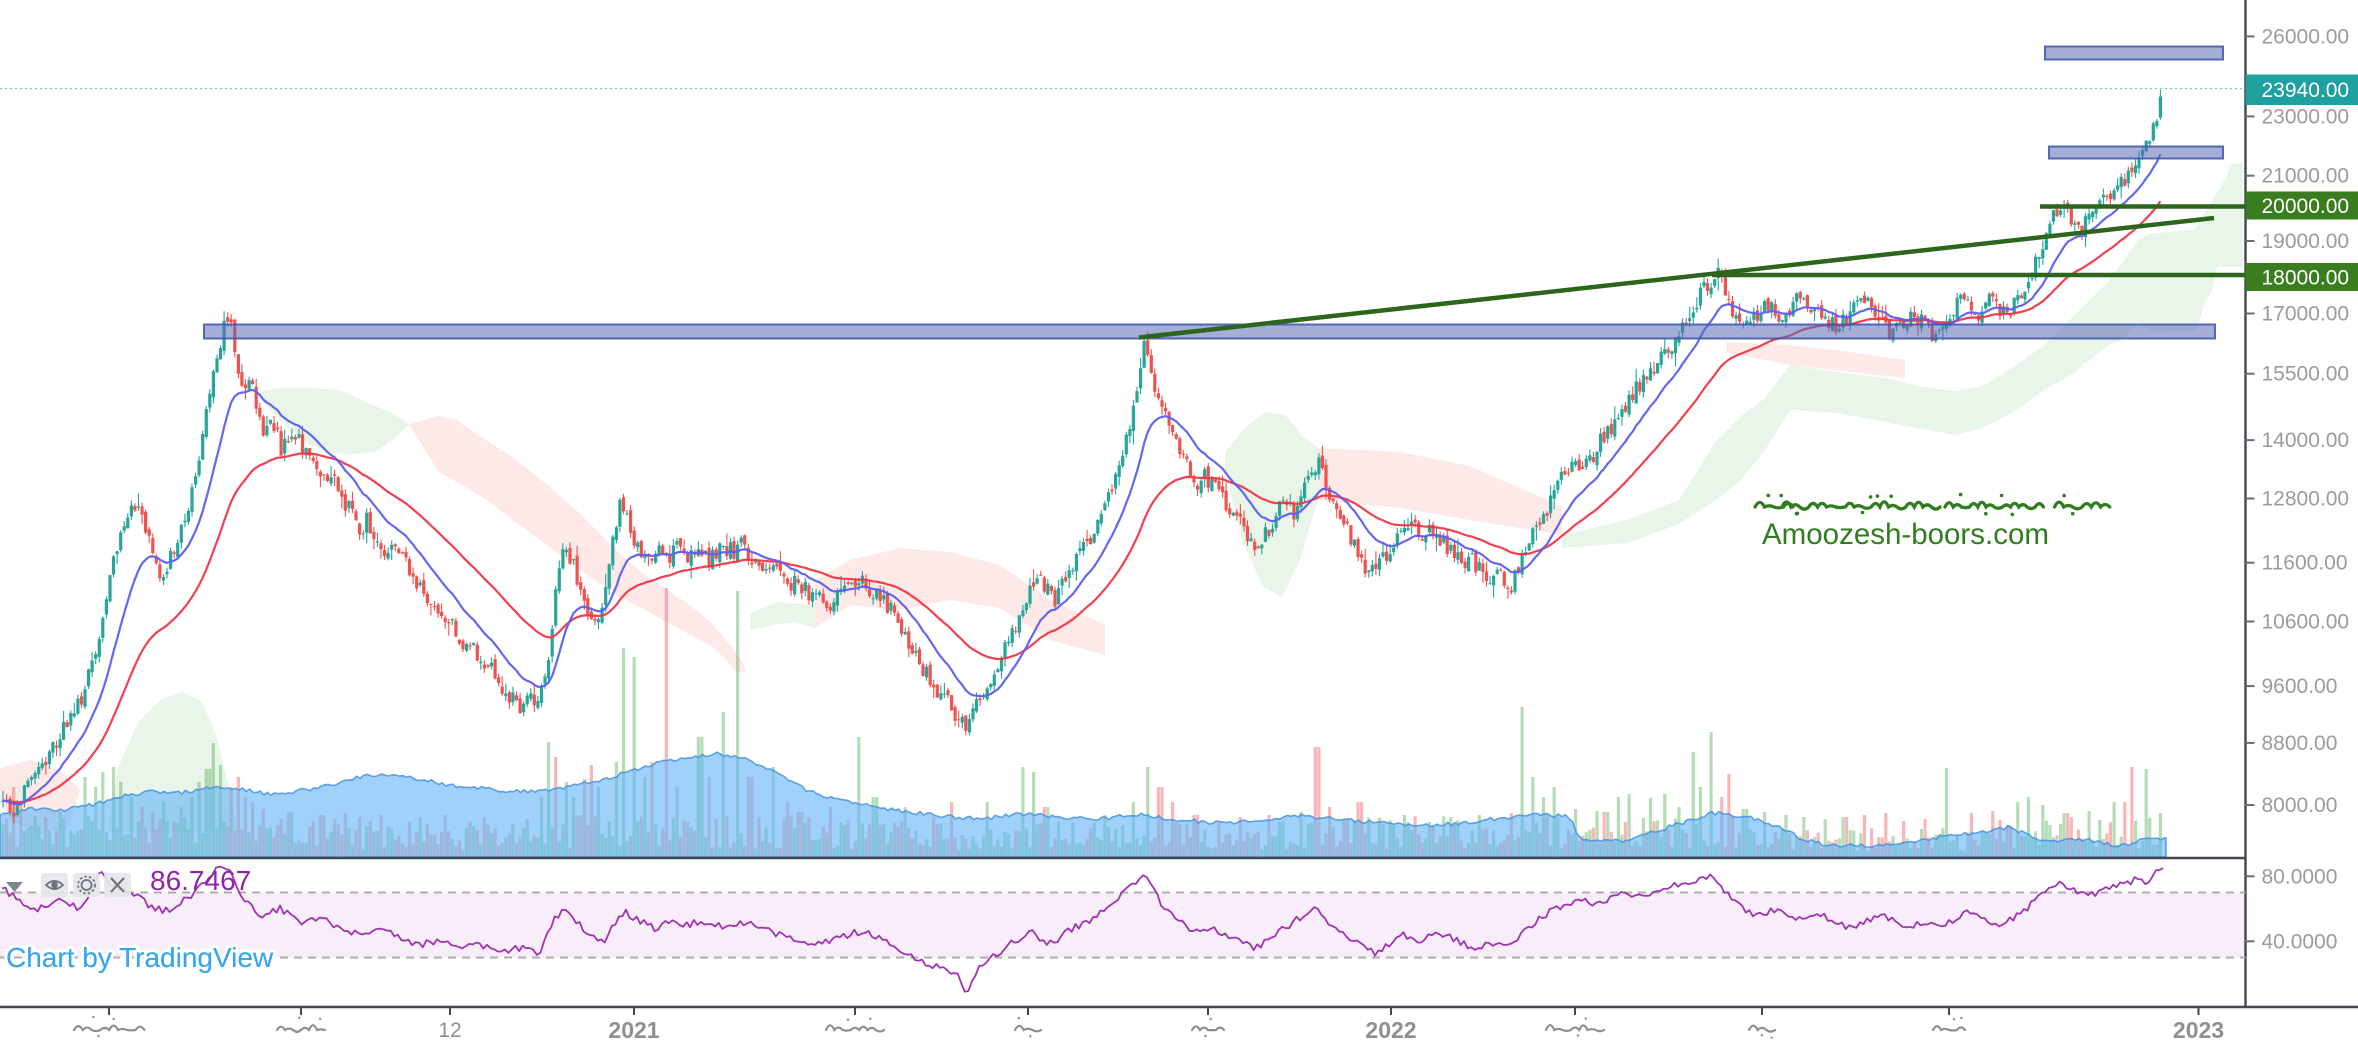 The width and height of the screenshot is (2358, 1047). What do you see at coordinates (2300, 876) in the screenshot?
I see `svg-text: 80.0000` at bounding box center [2300, 876].